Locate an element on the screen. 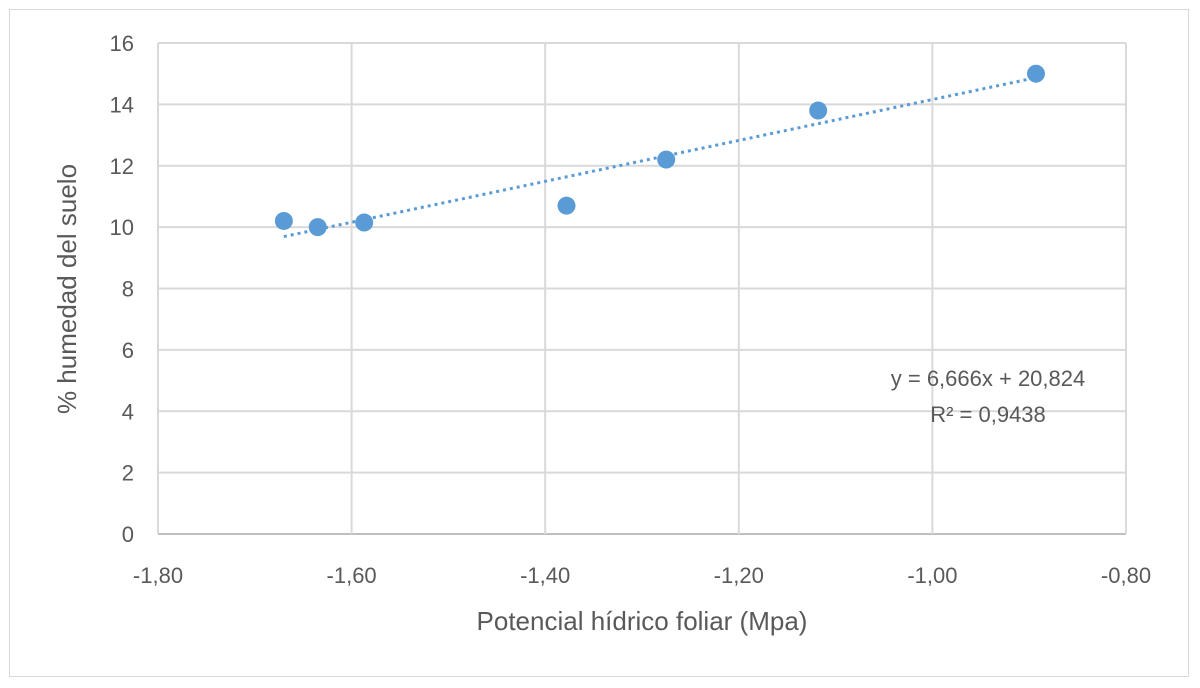 The height and width of the screenshot is (688, 1200). x-axis-title: Potencial hídrico foliar (Mpa) is located at coordinates (642, 621).